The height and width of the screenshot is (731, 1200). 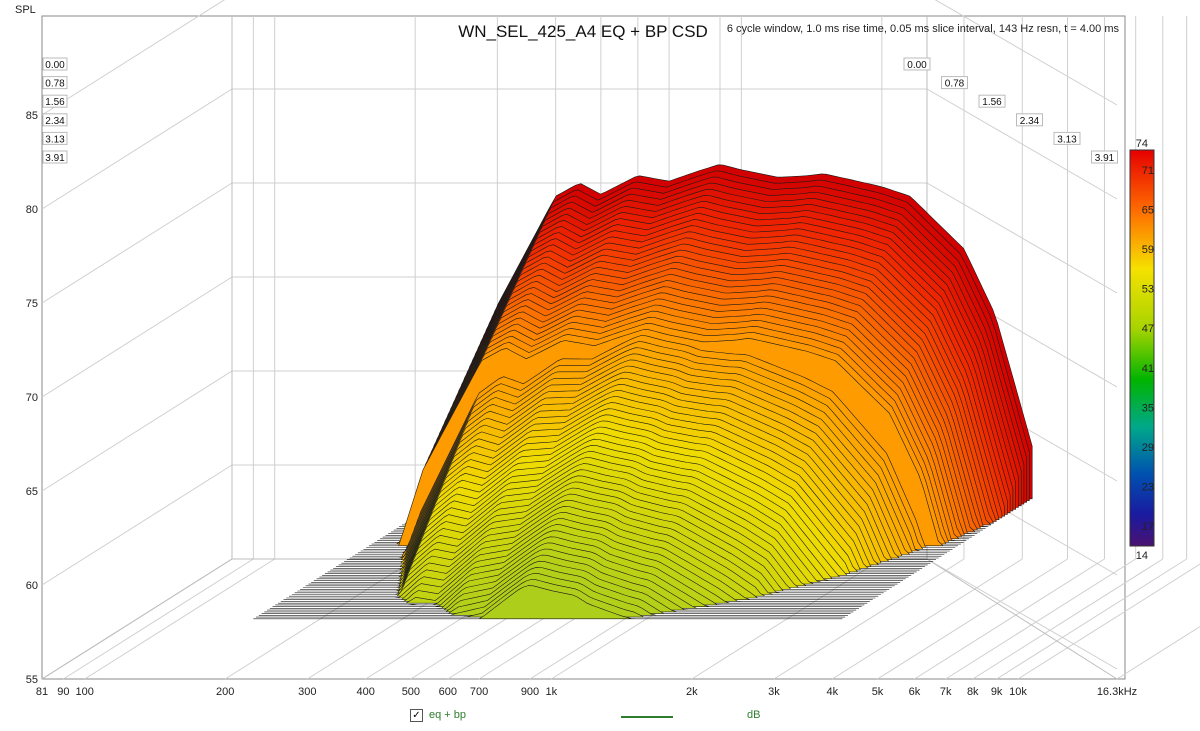 I want to click on y-tick-label: 70, so click(x=32, y=398).